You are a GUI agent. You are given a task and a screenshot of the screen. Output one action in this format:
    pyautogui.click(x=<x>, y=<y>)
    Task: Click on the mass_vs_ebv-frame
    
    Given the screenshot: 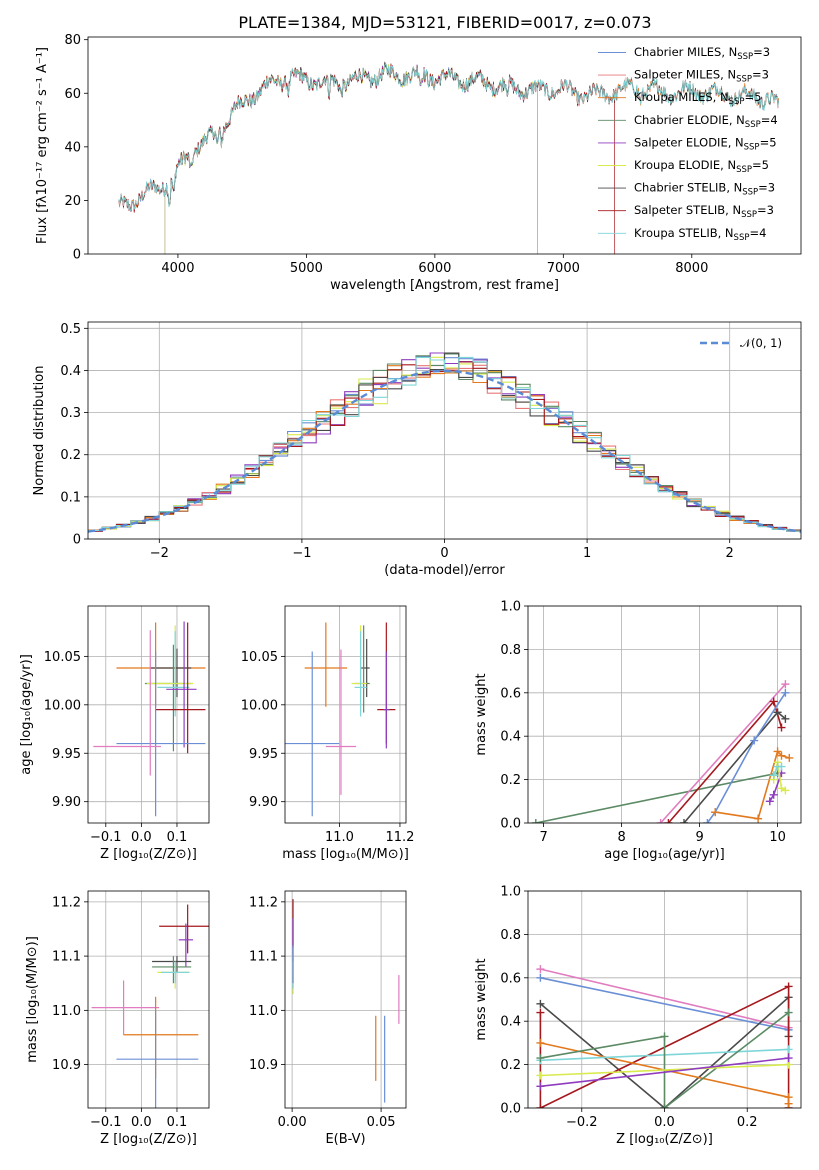 What is the action you would take?
    pyautogui.click(x=345, y=999)
    